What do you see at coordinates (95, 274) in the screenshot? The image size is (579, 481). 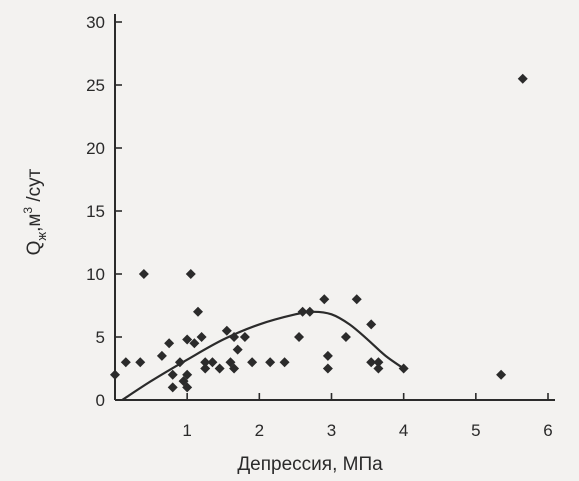 I see `y-tick-label: 10` at bounding box center [95, 274].